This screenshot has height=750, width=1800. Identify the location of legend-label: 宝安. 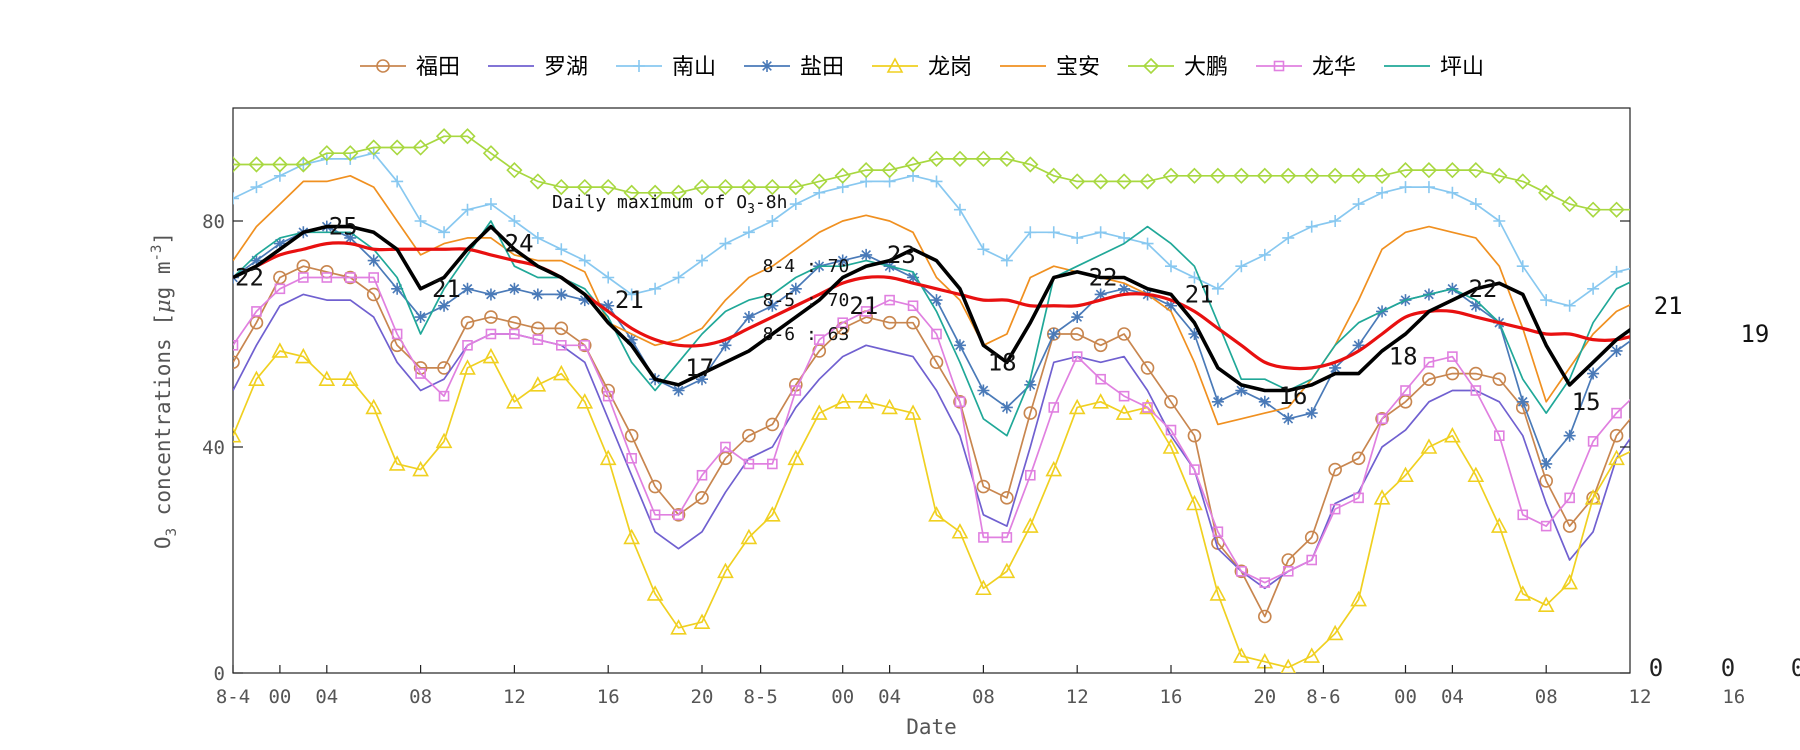
(1078, 67).